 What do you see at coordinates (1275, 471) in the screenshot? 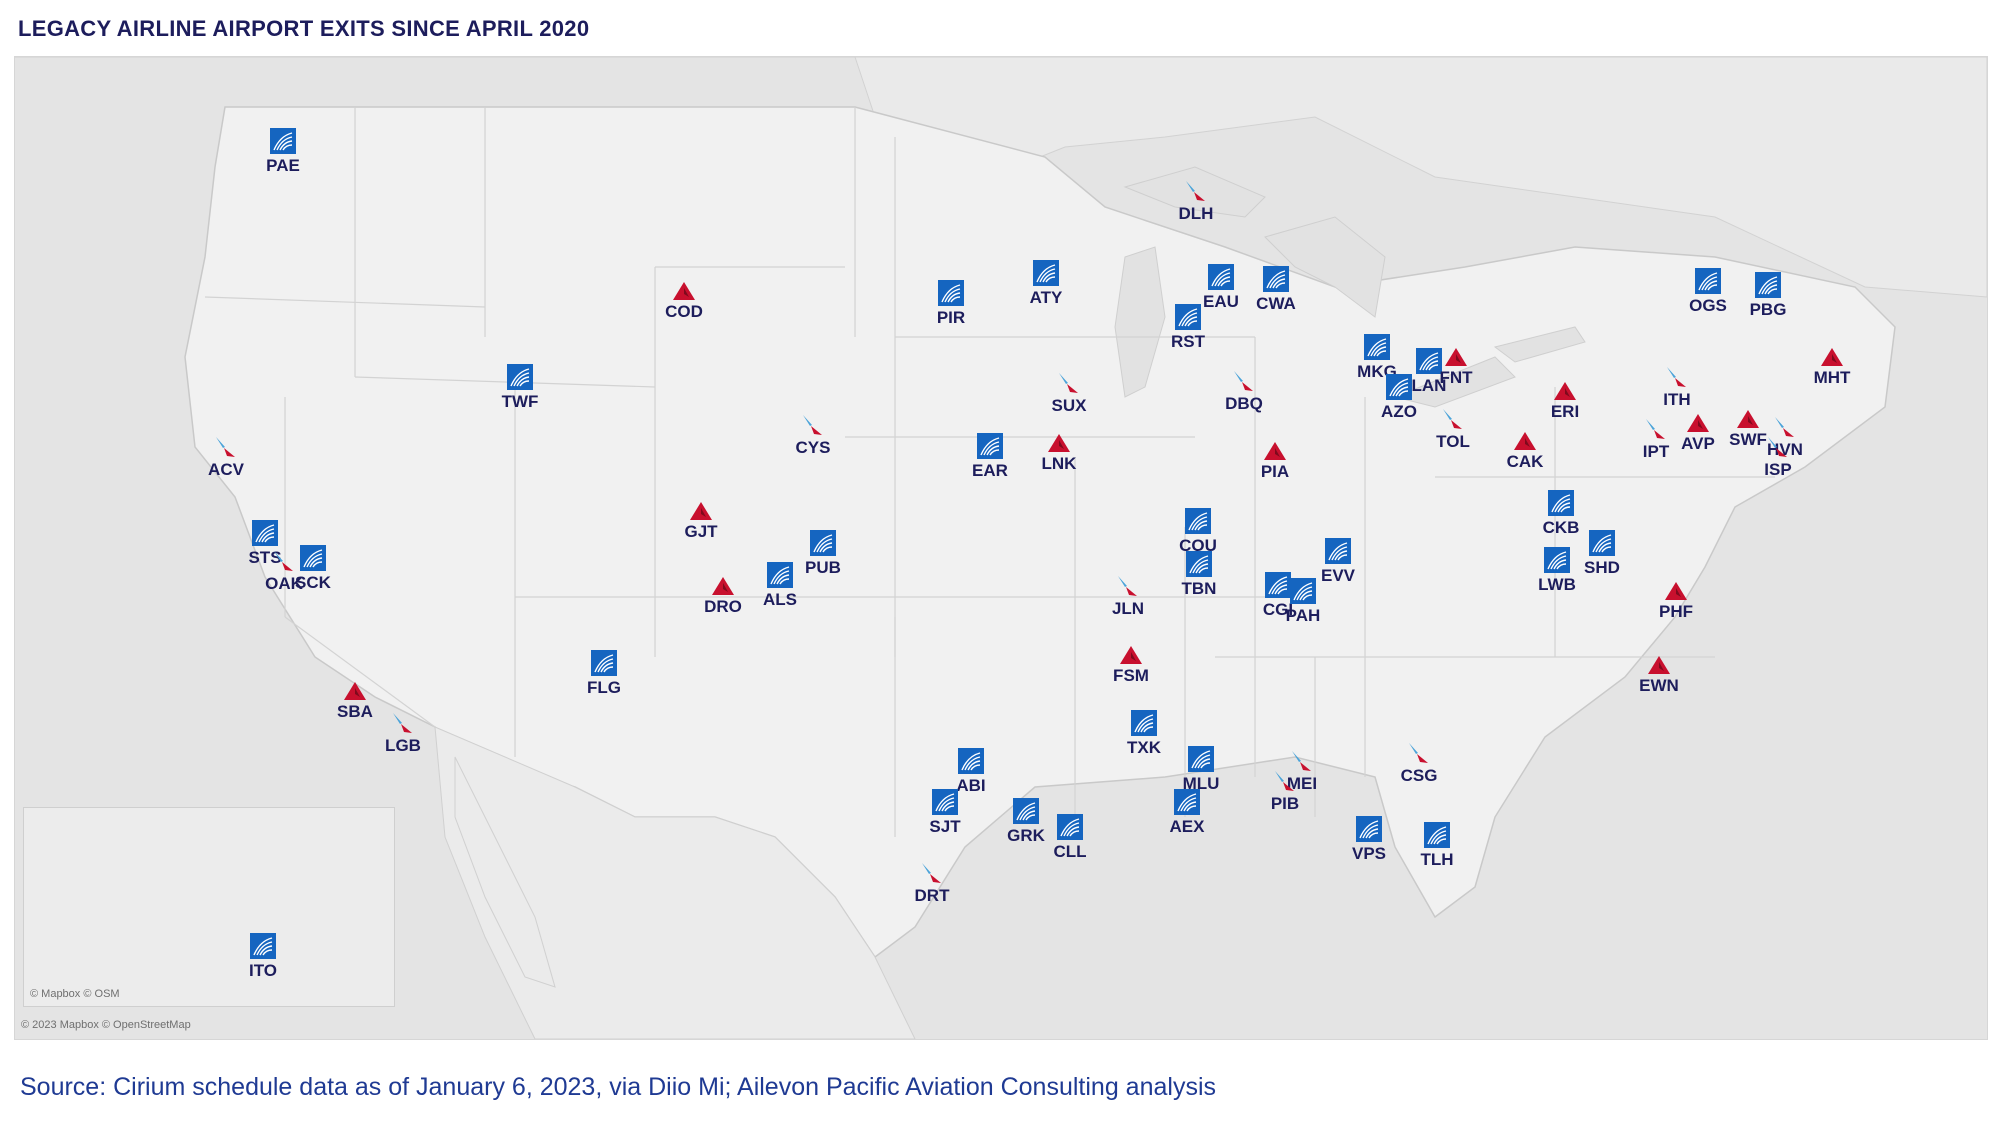
I see `airport-code-label: PIA` at bounding box center [1275, 471].